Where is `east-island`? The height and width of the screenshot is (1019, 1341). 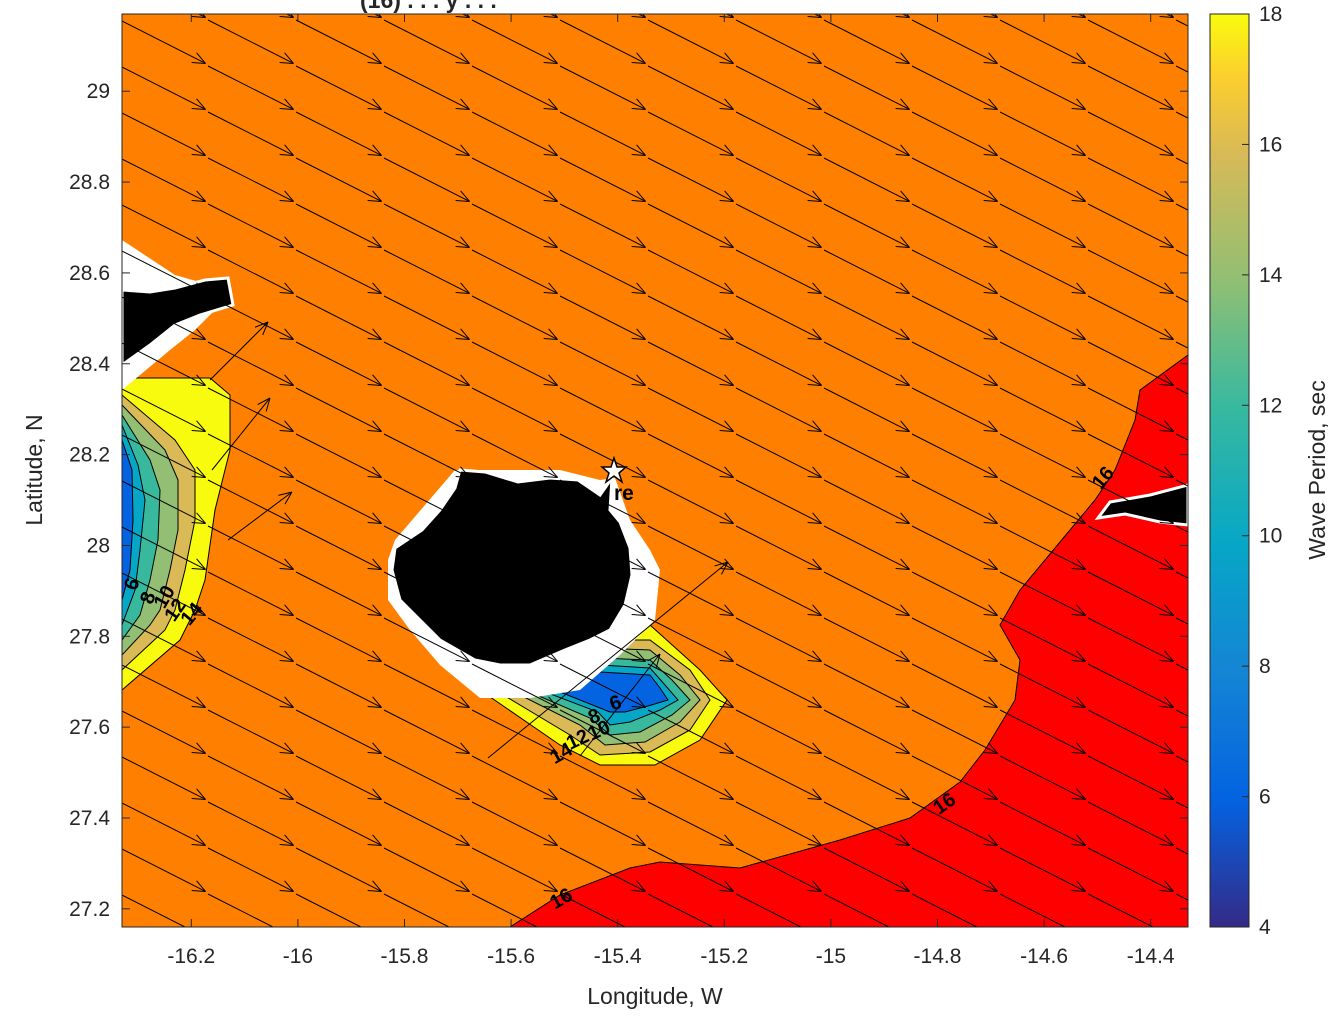
east-island is located at coordinates (1141, 505).